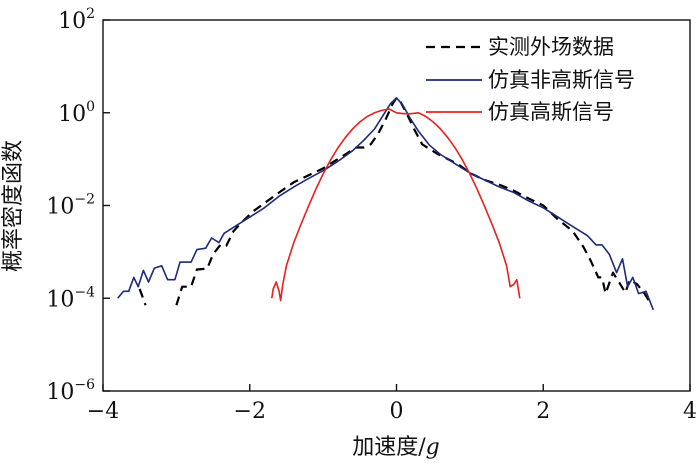  I want to click on x-tick-label: 2, so click(543, 411).